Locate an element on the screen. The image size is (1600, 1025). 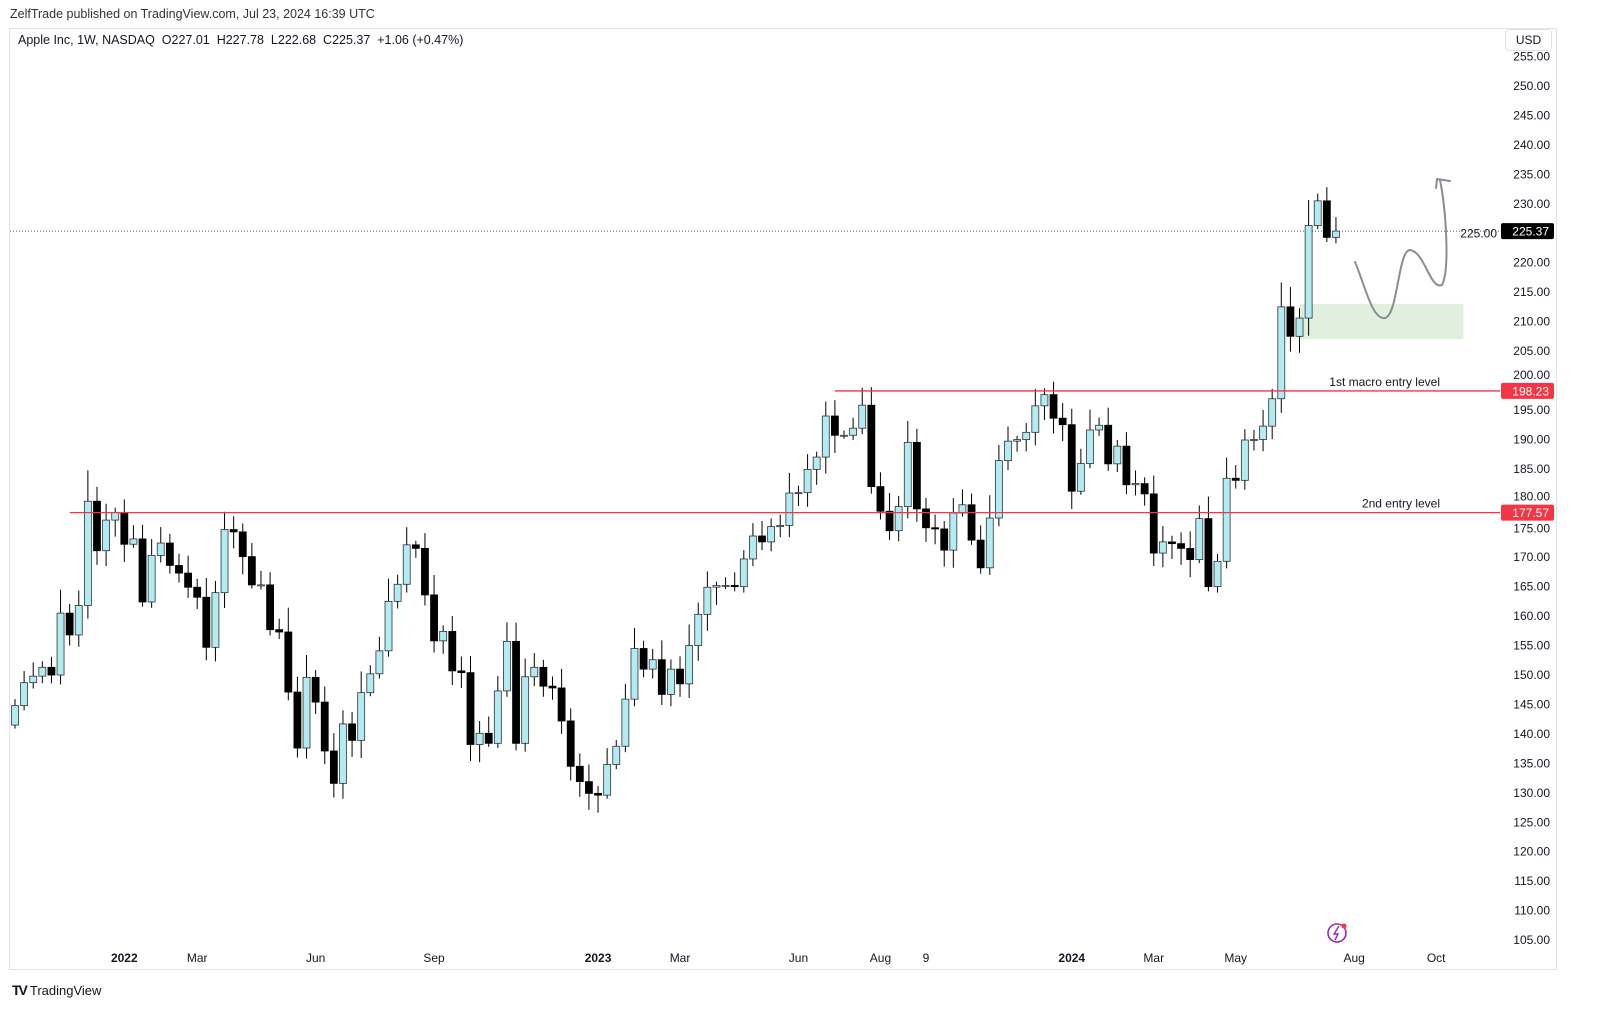
y-tick-label: 140.00 is located at coordinates (1531, 734).